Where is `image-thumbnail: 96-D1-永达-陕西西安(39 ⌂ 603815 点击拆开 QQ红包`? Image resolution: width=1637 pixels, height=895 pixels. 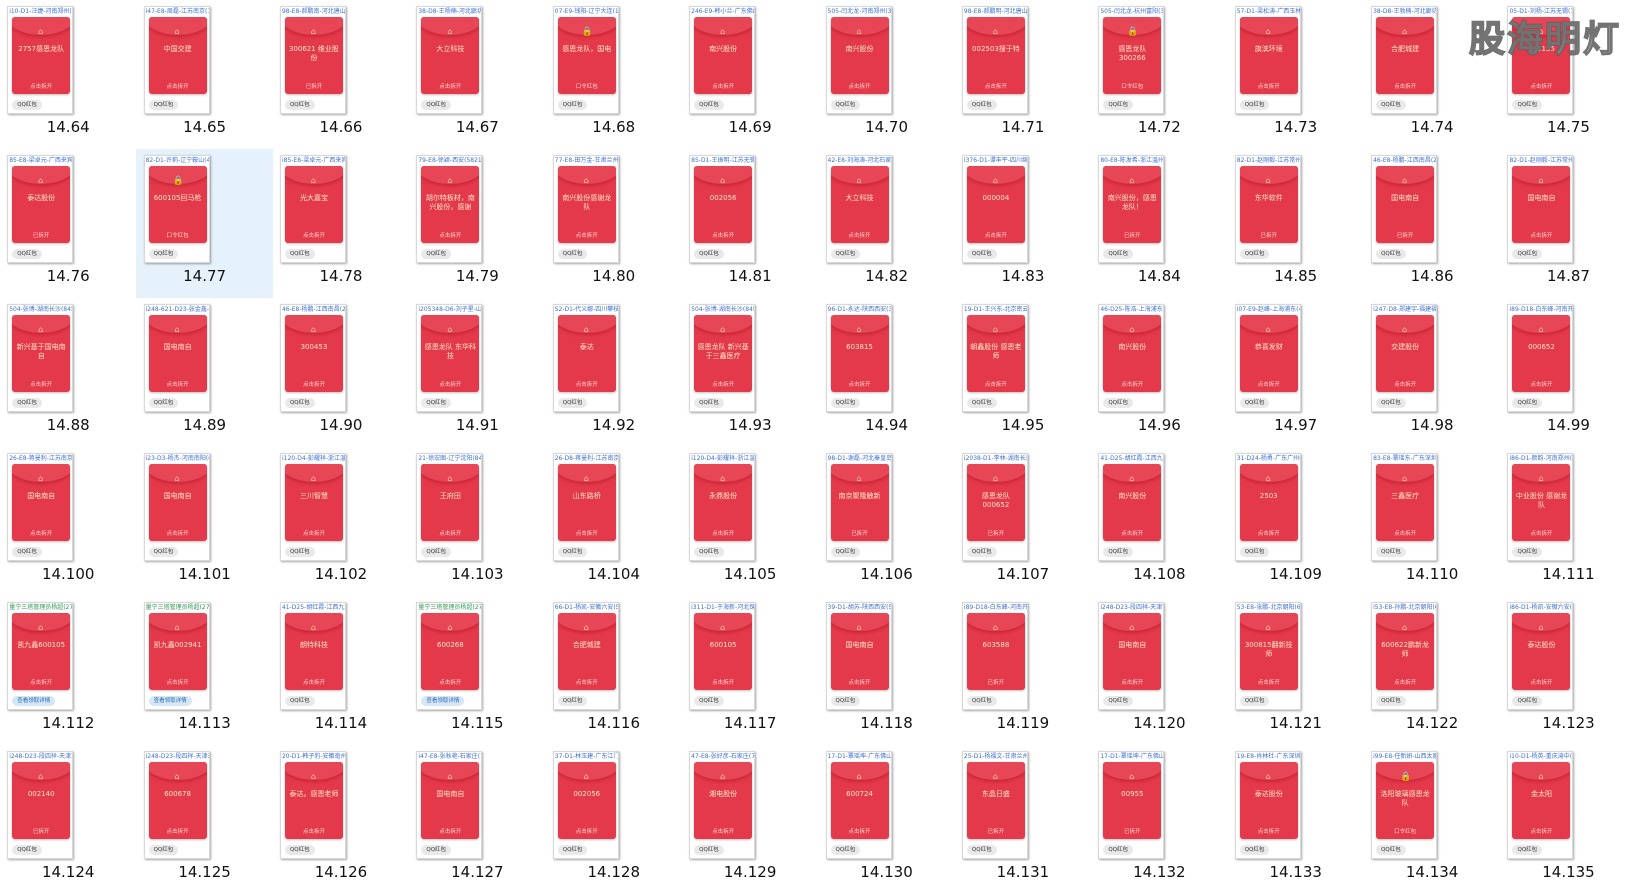 image-thumbnail: 96-D1-永达-陕西西安(39 ⌂ 603815 点击拆开 QQ红包 is located at coordinates (858, 358).